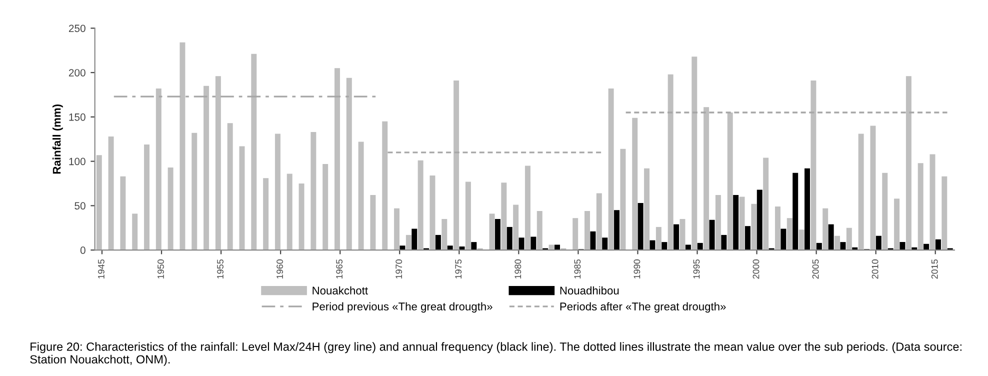  Describe the element at coordinates (934, 269) in the screenshot. I see `x-tick-label: 2015` at that location.